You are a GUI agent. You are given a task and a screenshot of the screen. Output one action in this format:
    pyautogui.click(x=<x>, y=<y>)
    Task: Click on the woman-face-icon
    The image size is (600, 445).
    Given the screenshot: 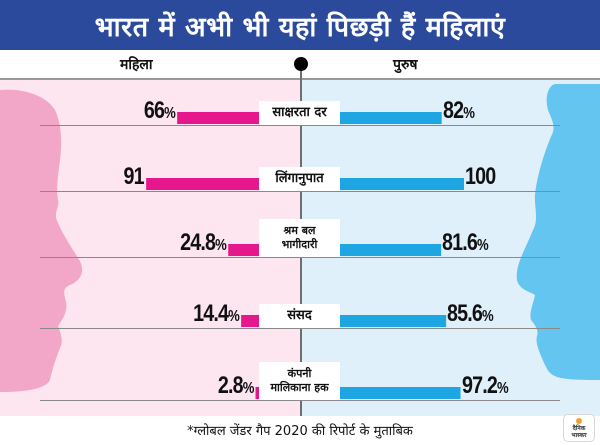 What is the action you would take?
    pyautogui.click(x=41, y=240)
    